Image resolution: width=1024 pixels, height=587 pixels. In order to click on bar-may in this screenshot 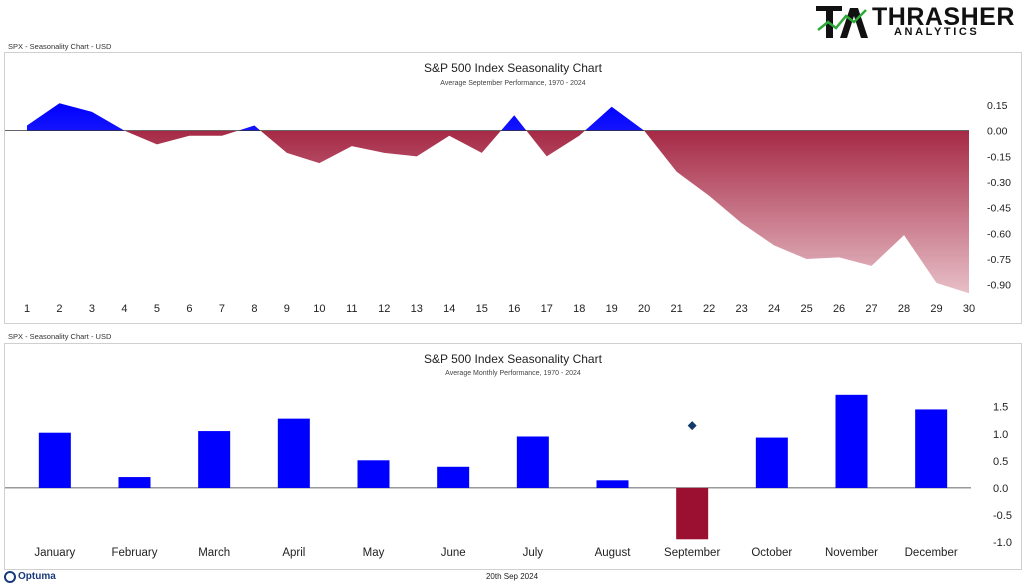, I will do `click(373, 474)`.